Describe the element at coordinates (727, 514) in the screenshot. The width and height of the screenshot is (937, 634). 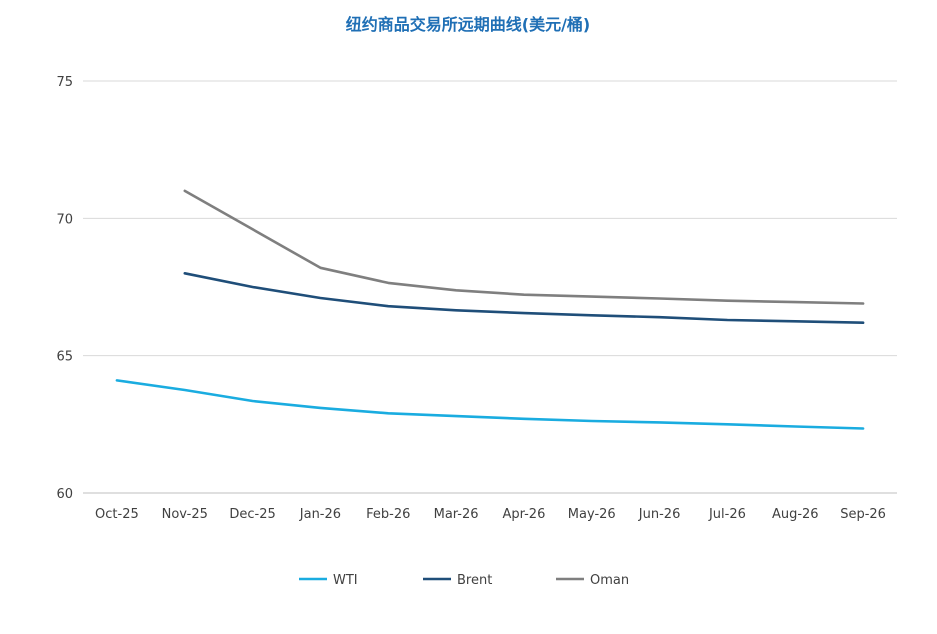
I see `x-tick-label: Jul-26` at that location.